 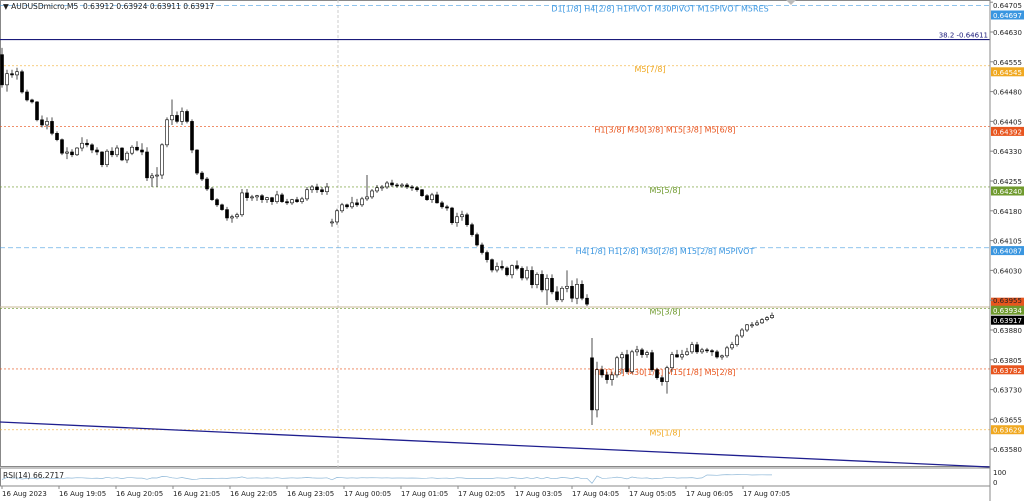 What do you see at coordinates (649, 69) in the screenshot?
I see `level-label: M5[7/8]` at bounding box center [649, 69].